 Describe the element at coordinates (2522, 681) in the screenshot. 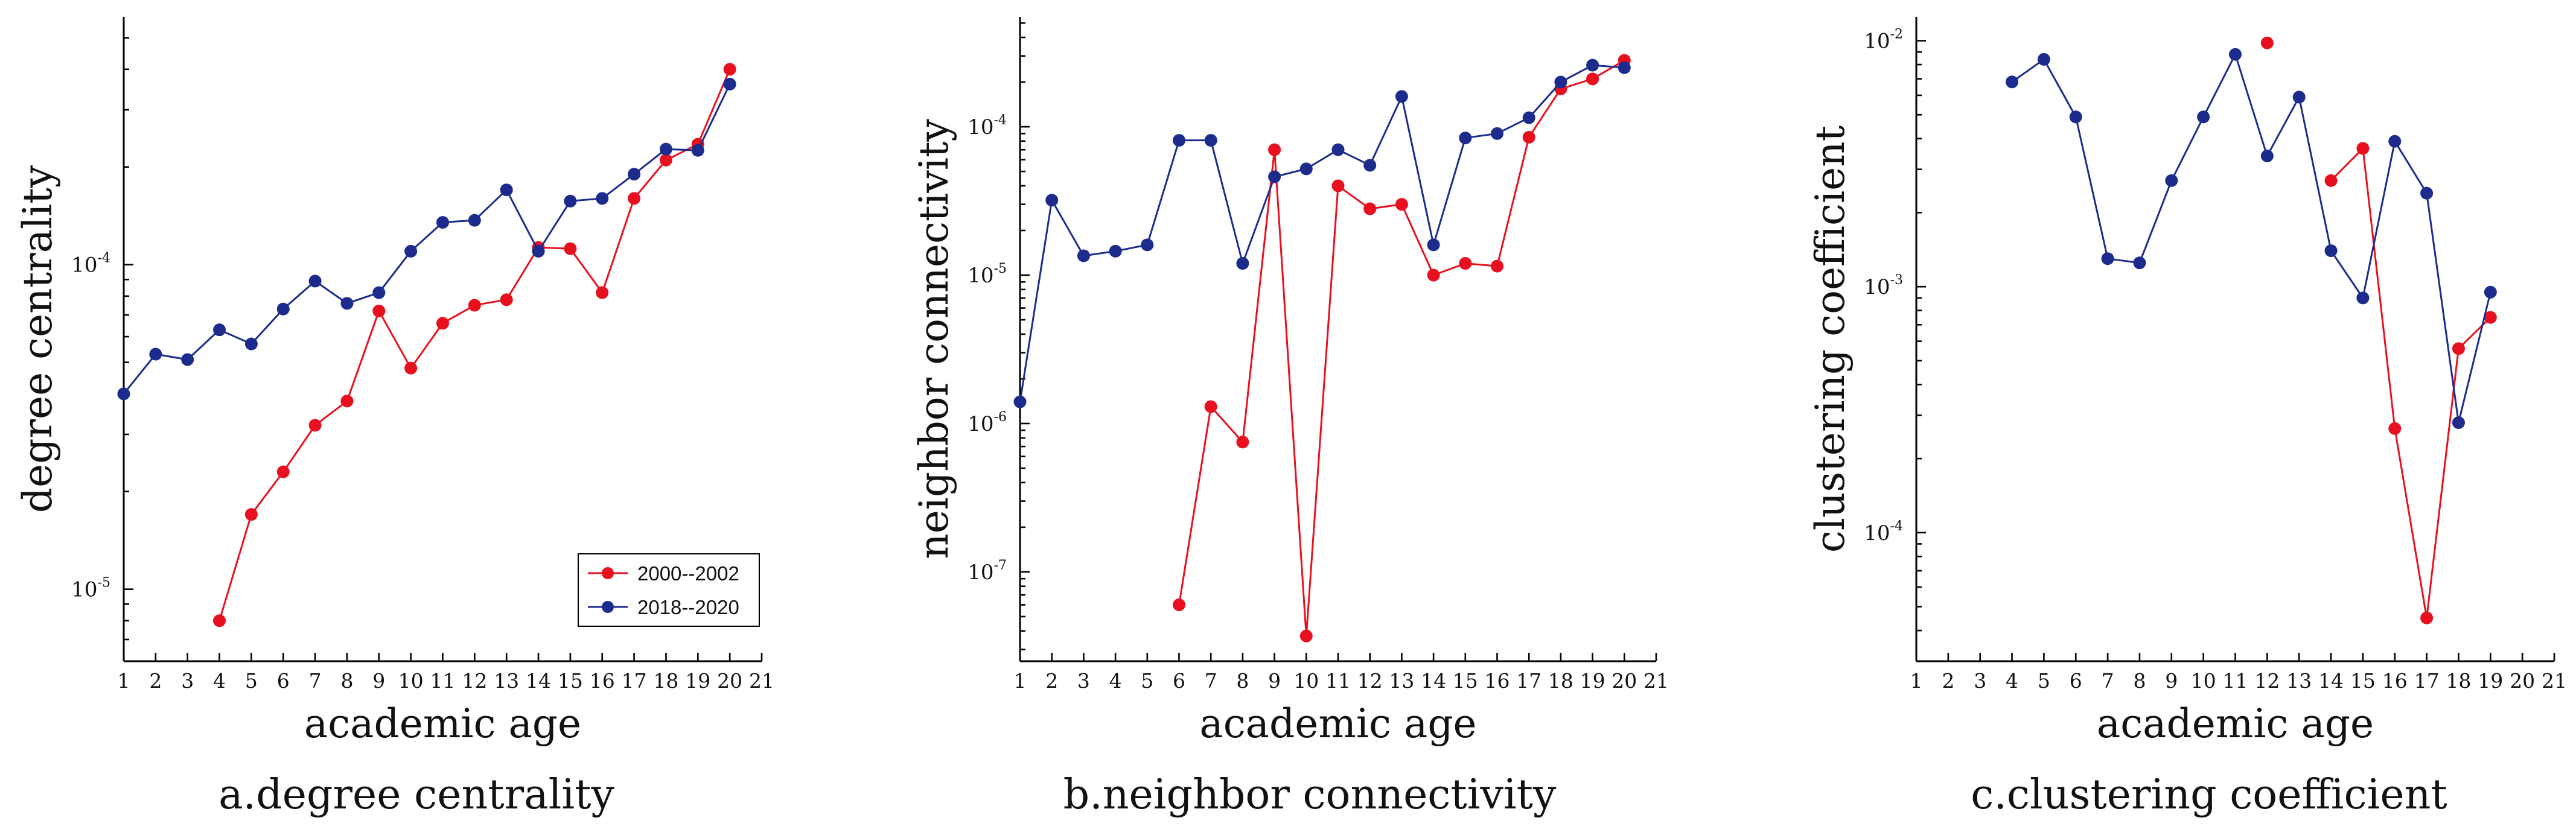

I see `x-tick-label: 20` at that location.